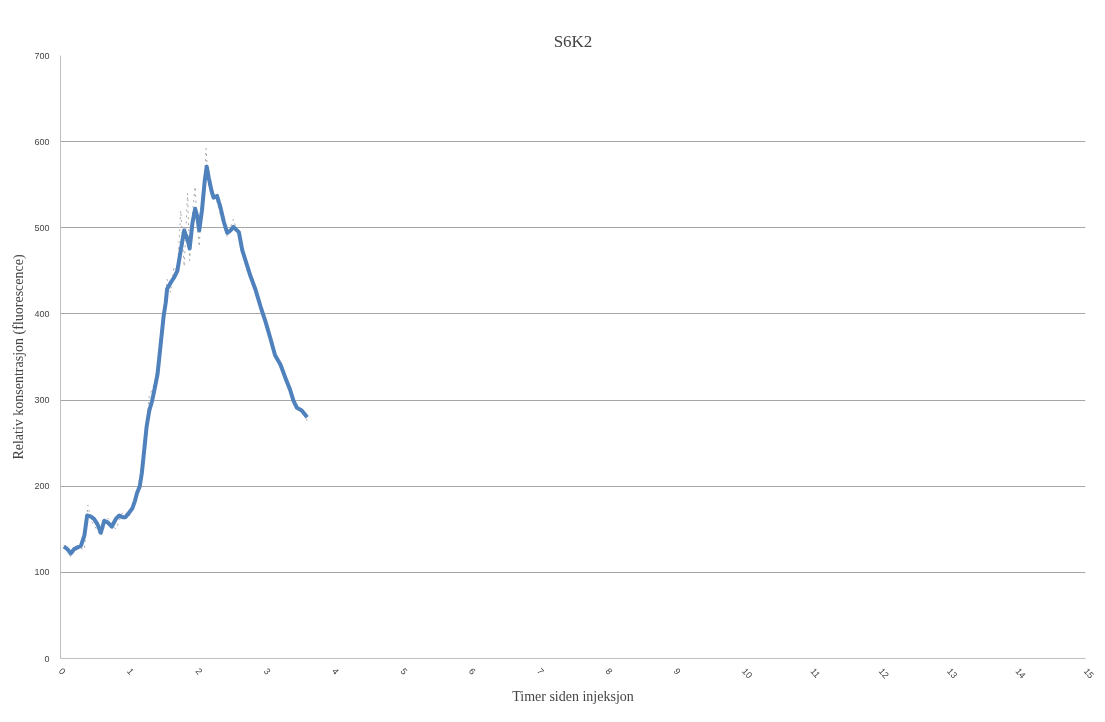  Describe the element at coordinates (47, 658) in the screenshot. I see `y-tick-label: 0` at that location.